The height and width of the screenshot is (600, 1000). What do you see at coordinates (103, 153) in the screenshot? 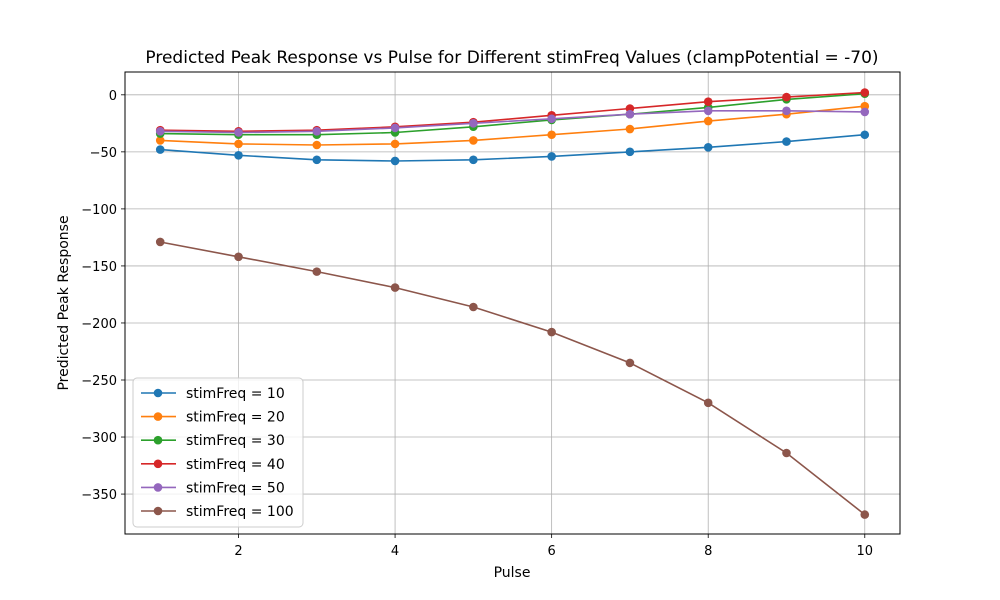
I see `y-tick-label: −50` at bounding box center [103, 153].